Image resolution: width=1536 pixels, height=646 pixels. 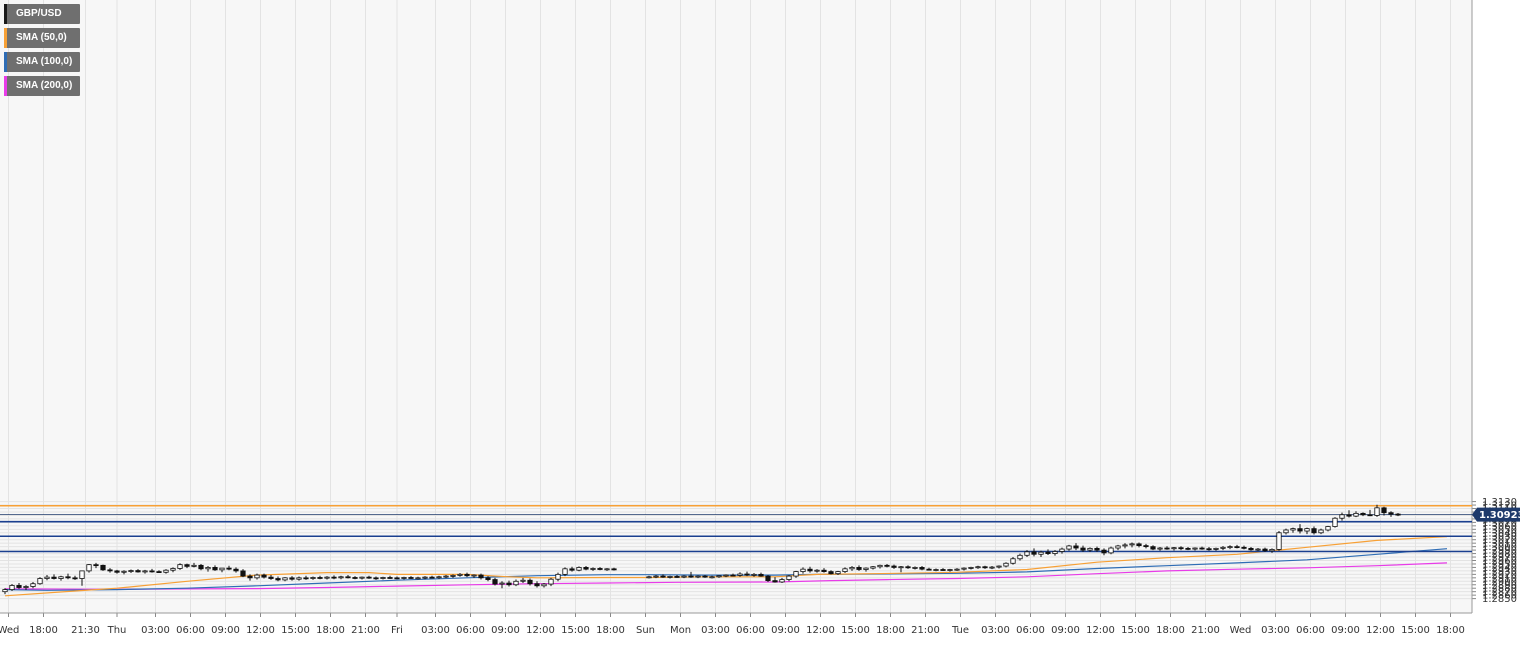 What do you see at coordinates (42, 62) in the screenshot?
I see `legend-item: SMA (100,0)` at bounding box center [42, 62].